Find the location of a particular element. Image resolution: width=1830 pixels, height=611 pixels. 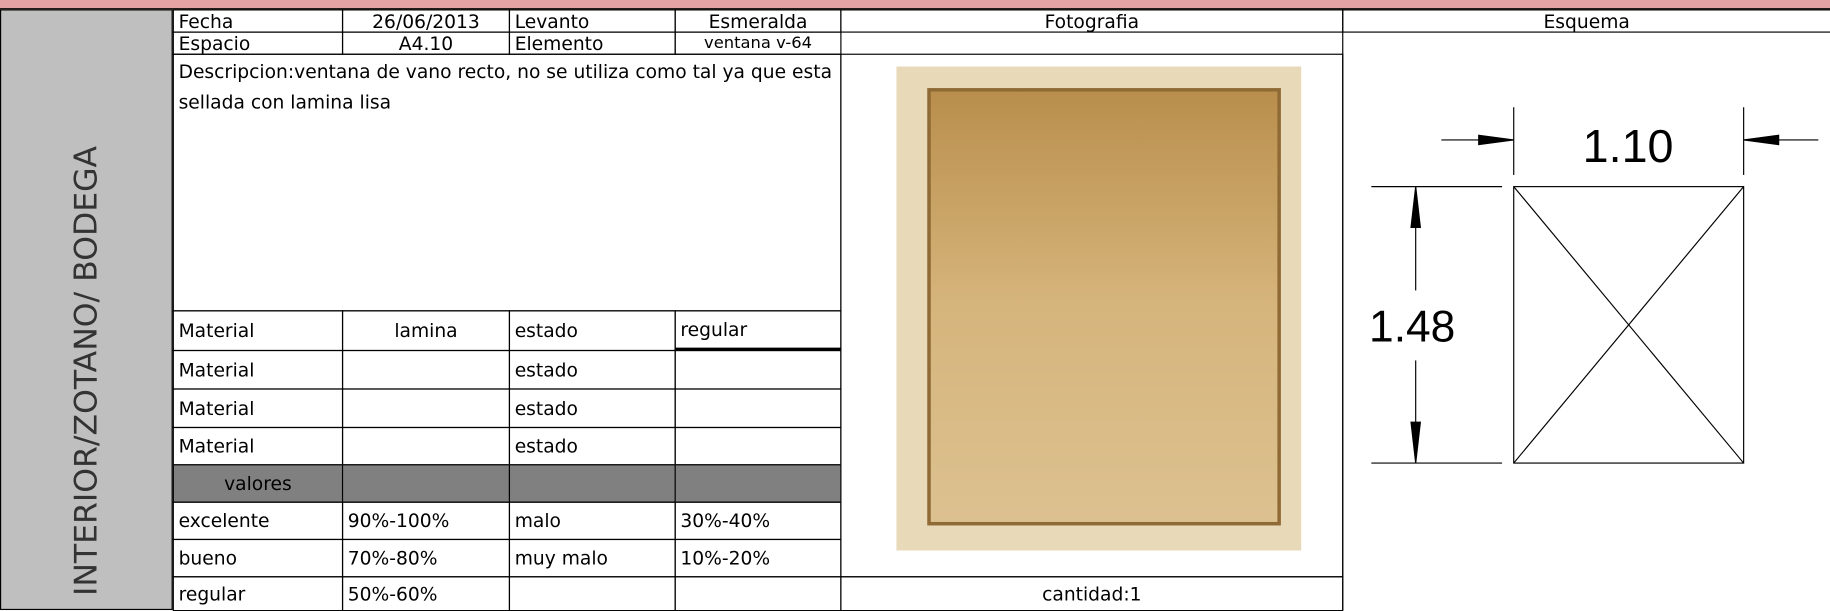

height-label: 1.48 is located at coordinates (1412, 327).